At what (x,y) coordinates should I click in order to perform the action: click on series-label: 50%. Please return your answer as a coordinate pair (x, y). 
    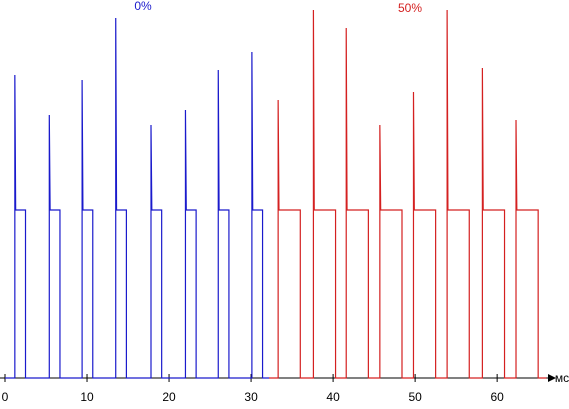
    Looking at the image, I should click on (410, 8).